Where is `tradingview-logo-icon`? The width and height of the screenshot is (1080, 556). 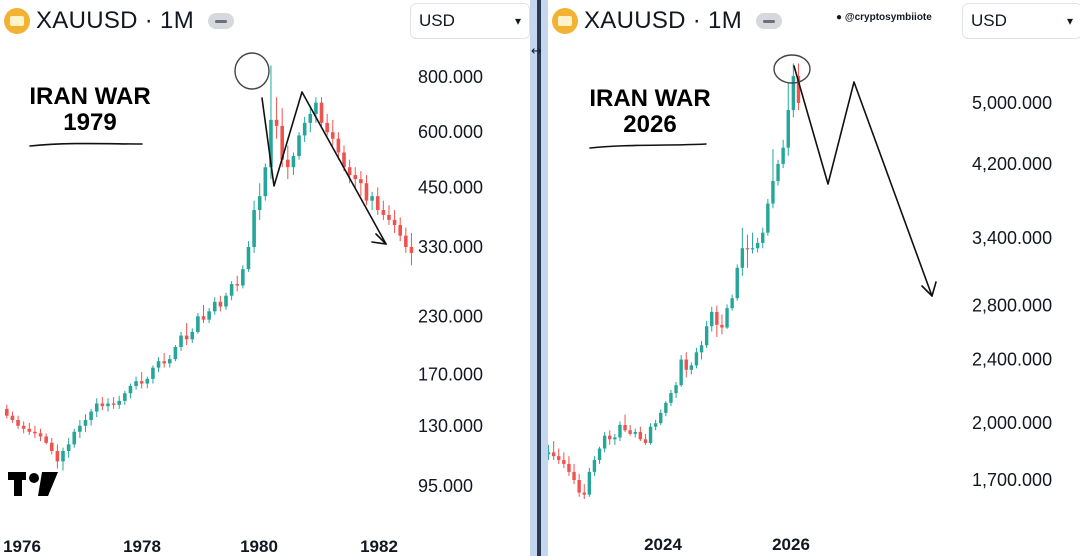 tradingview-logo-icon is located at coordinates (33, 484).